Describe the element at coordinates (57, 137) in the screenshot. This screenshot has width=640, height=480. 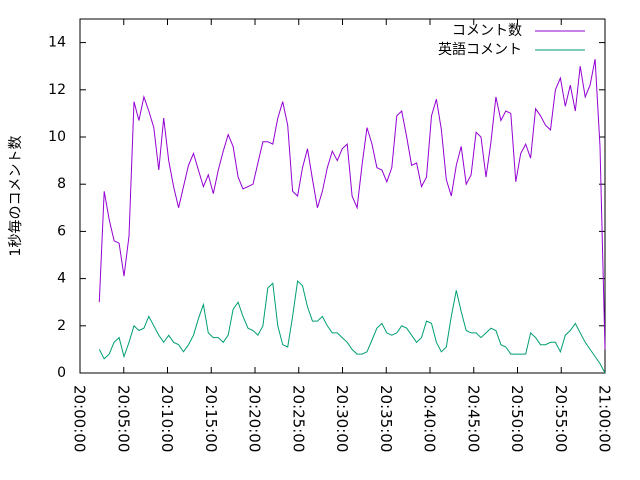
I see `y-tick-label: 10` at that location.